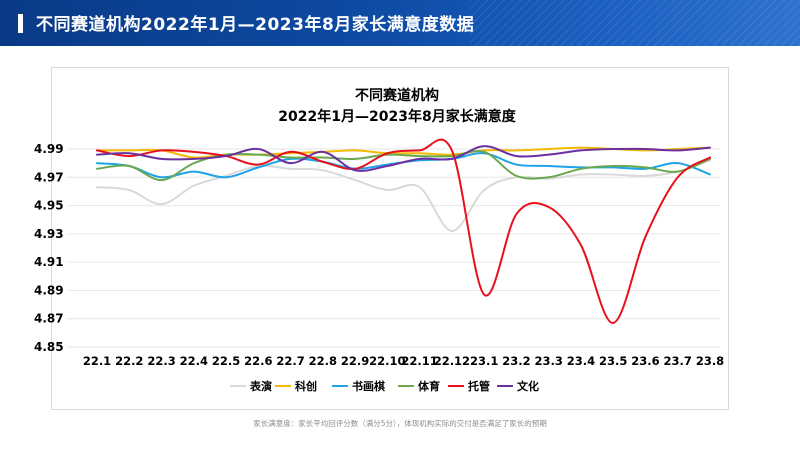  Describe the element at coordinates (400, 423) in the screenshot. I see `footnote: 家长满意度：家长平均回评分数（满分5分），体现机构实际的交付是否满足了家长的预期` at that location.